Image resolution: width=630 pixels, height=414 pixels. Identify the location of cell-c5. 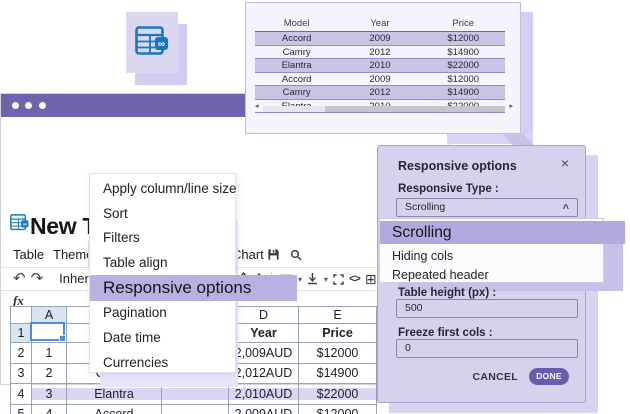
(195, 408).